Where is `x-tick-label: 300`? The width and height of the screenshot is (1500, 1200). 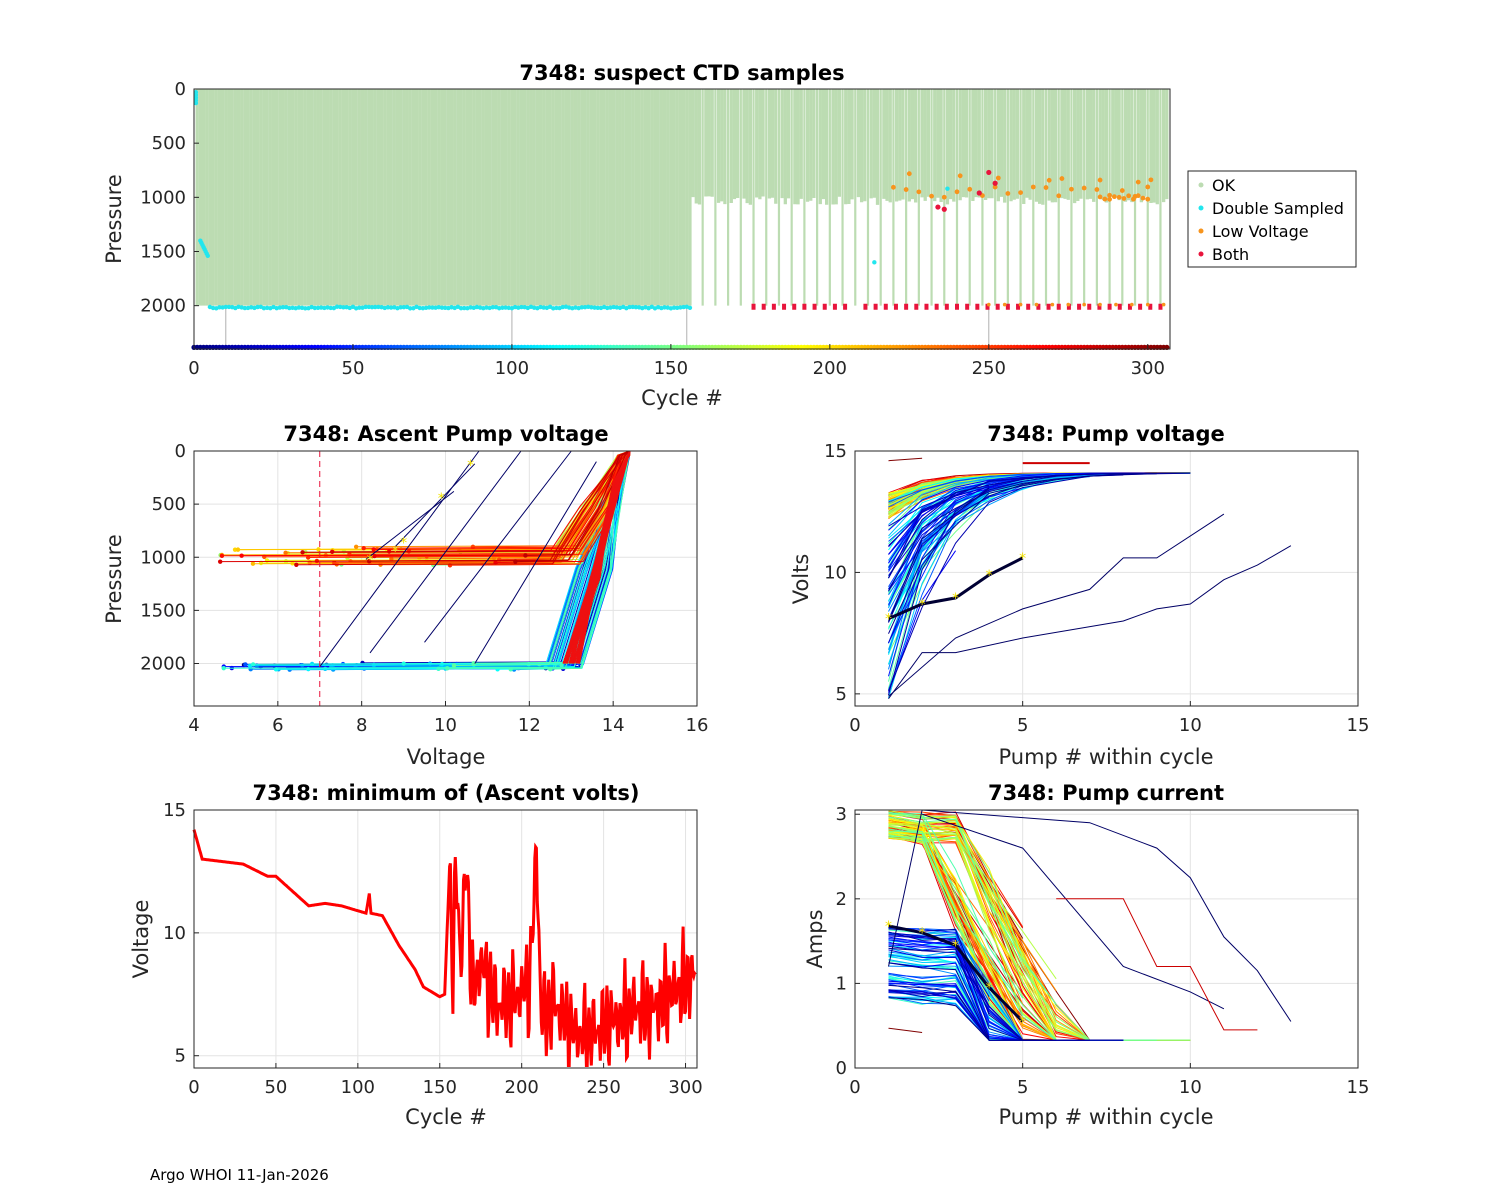
x-tick-label: 300 is located at coordinates (685, 1087).